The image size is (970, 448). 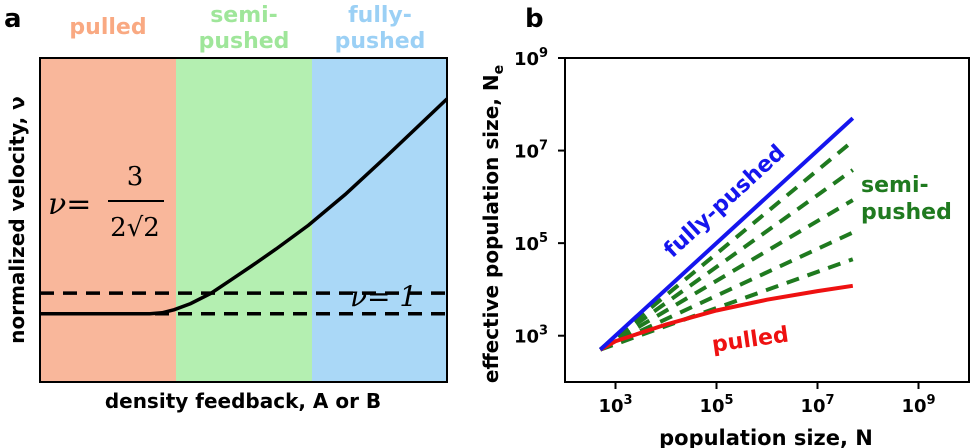 I want to click on equation-top-prefix: ν=, so click(x=69, y=204).